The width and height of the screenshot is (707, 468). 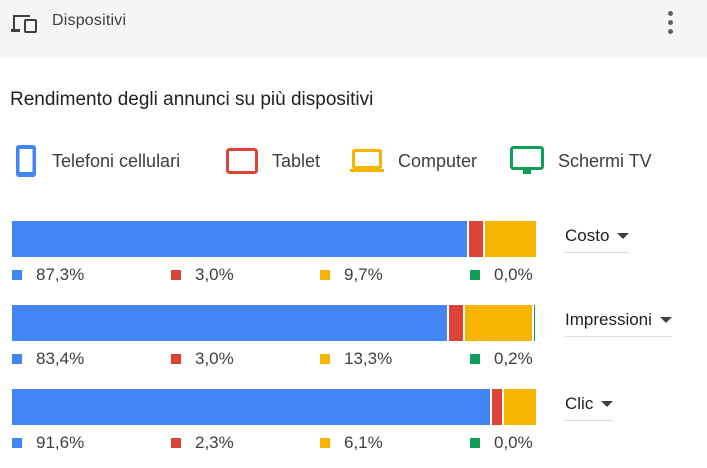 I want to click on percentage-value: 0,2%, so click(x=513, y=358).